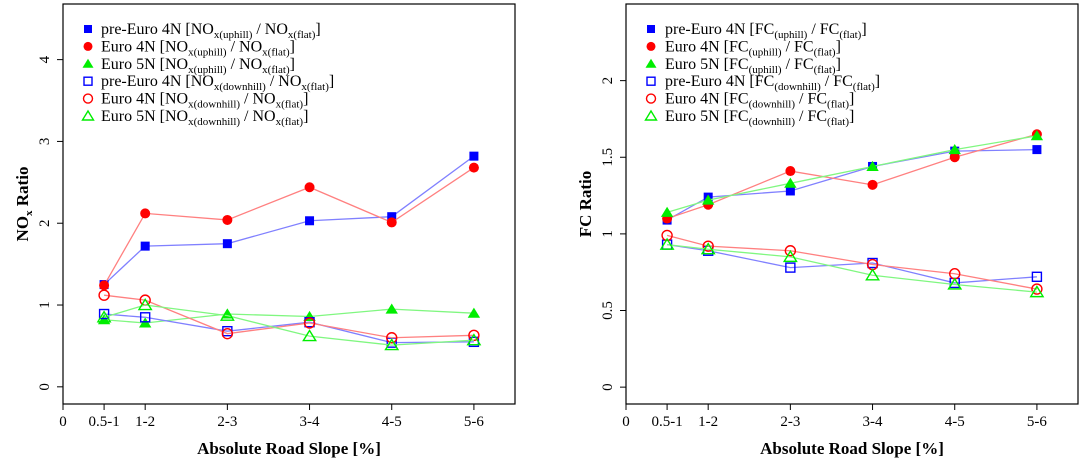 The width and height of the screenshot is (1084, 465). I want to click on label-text: pre-Euro 4N [FC, so click(719, 81).